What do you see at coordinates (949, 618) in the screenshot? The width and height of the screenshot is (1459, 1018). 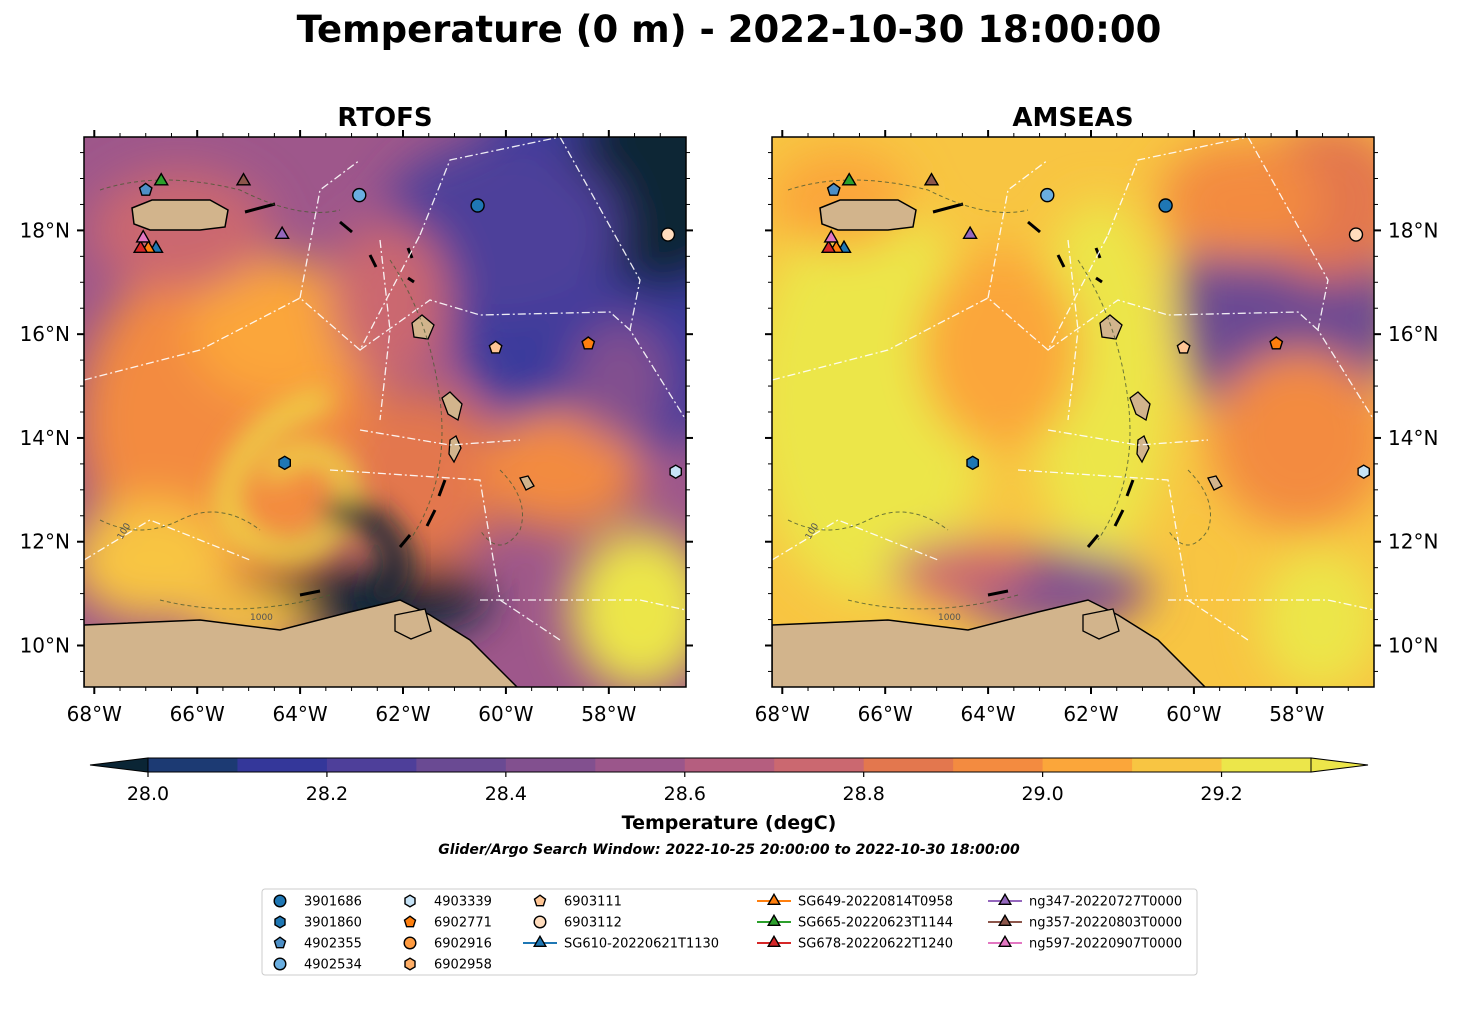 I see `contour-label: 1000` at bounding box center [949, 618].